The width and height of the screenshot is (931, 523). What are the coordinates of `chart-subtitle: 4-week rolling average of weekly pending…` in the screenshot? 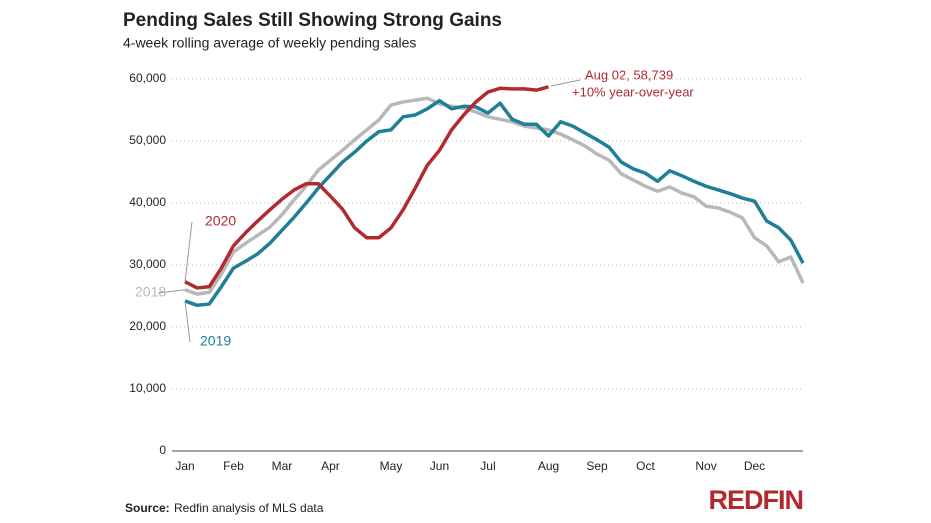 It's located at (269, 43).